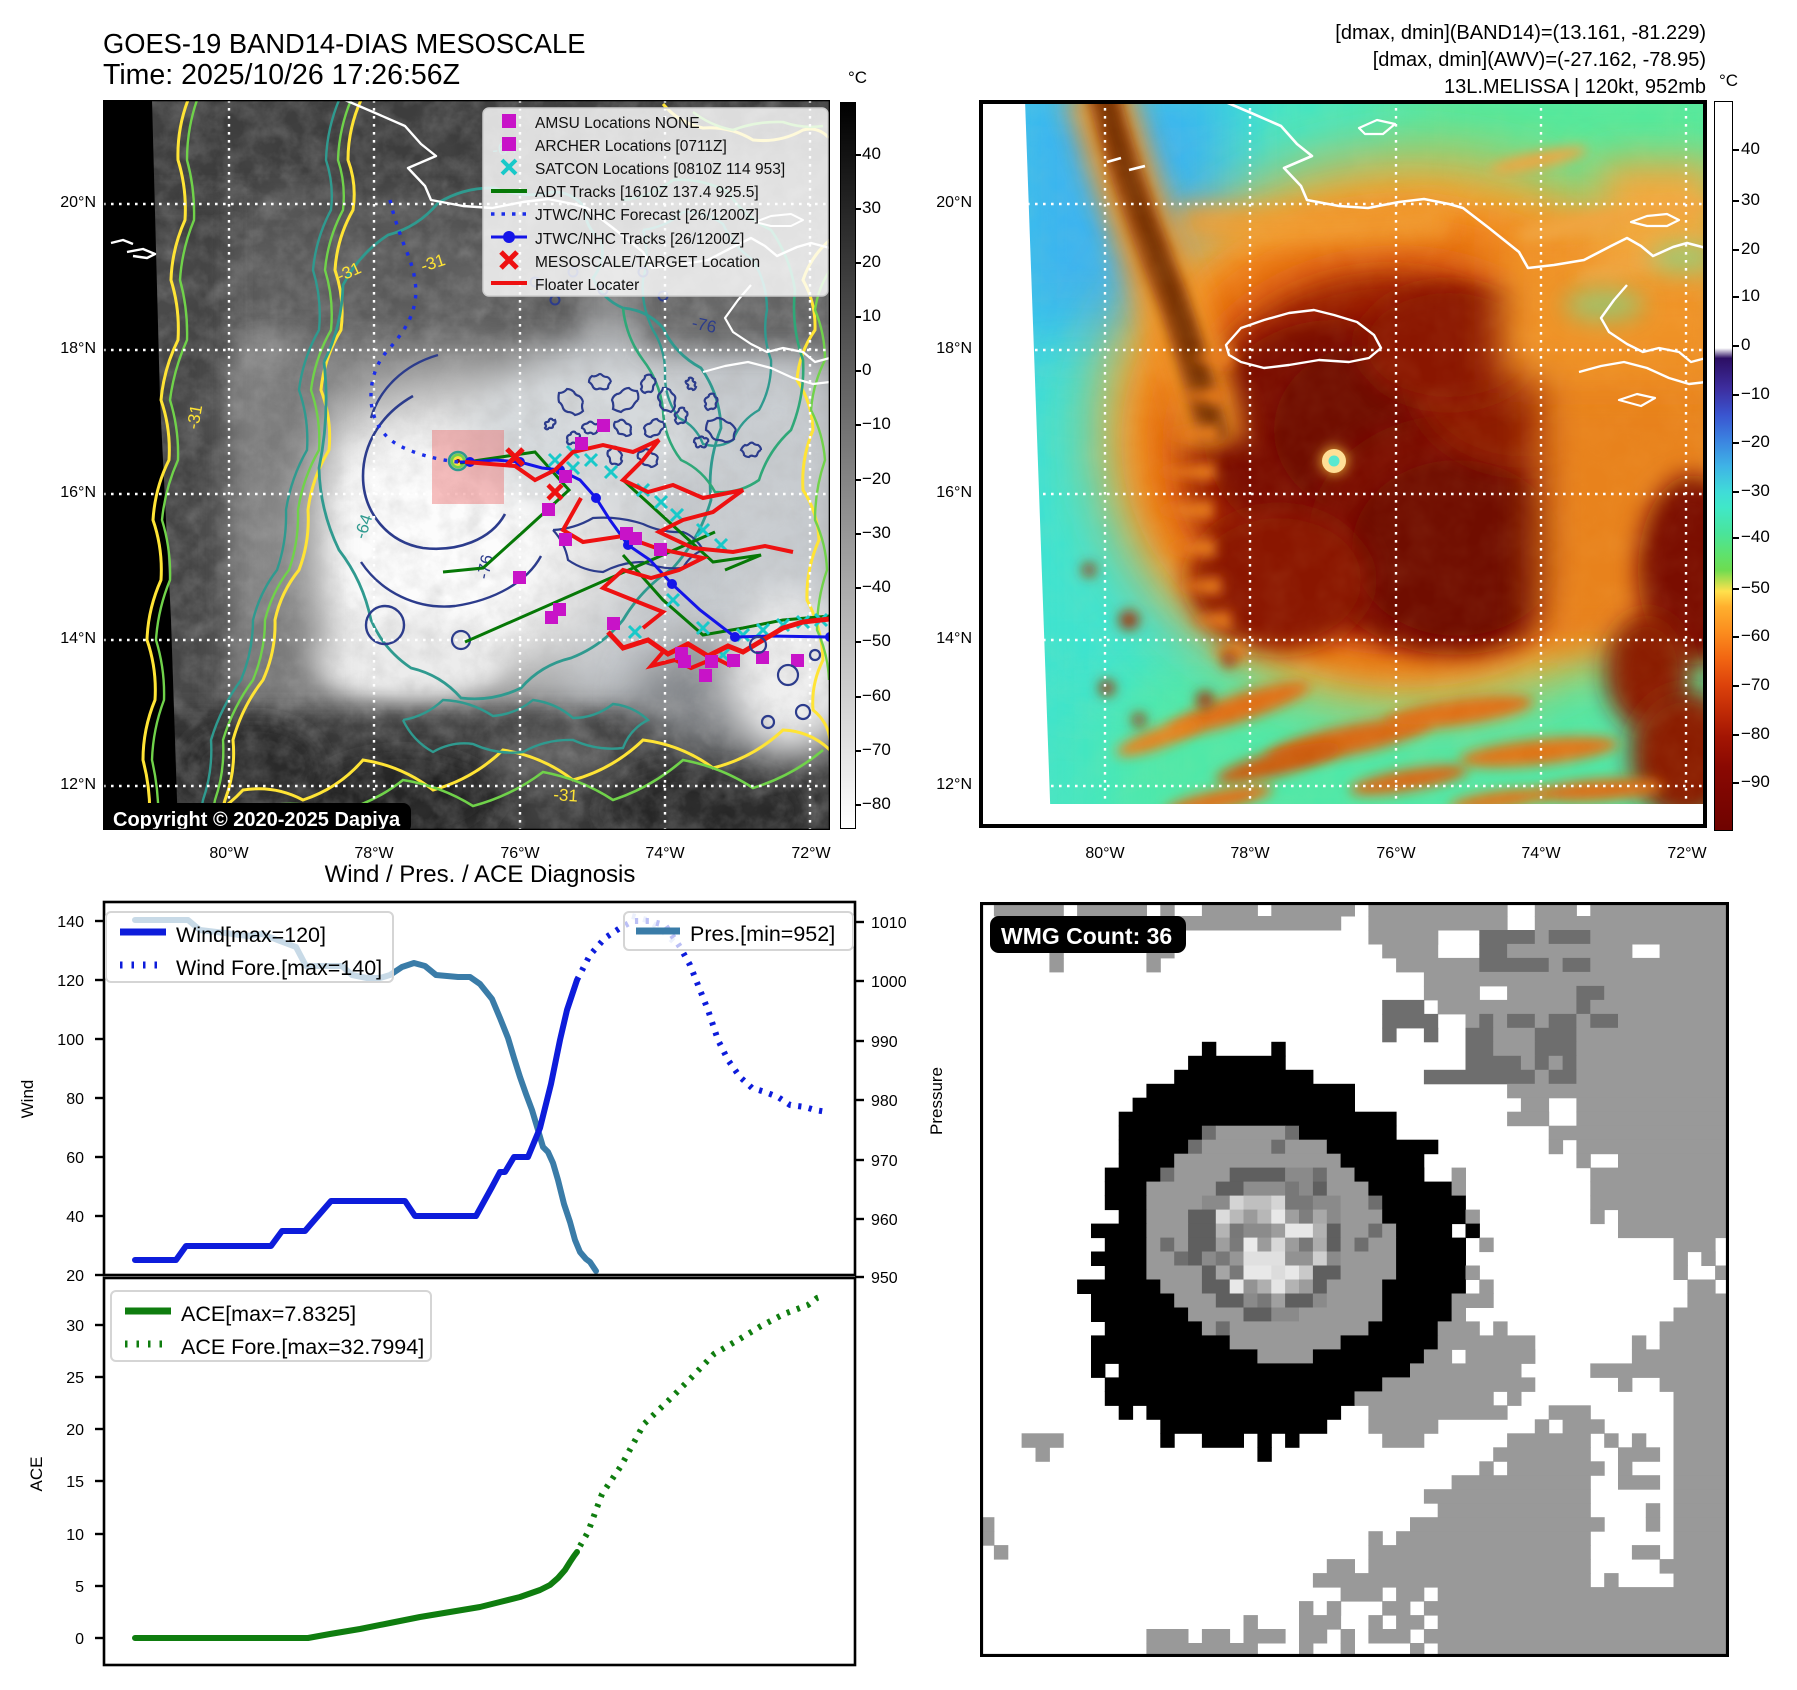 The image size is (1797, 1690). What do you see at coordinates (75, 1378) in the screenshot?
I see `svg-text: 25` at bounding box center [75, 1378].